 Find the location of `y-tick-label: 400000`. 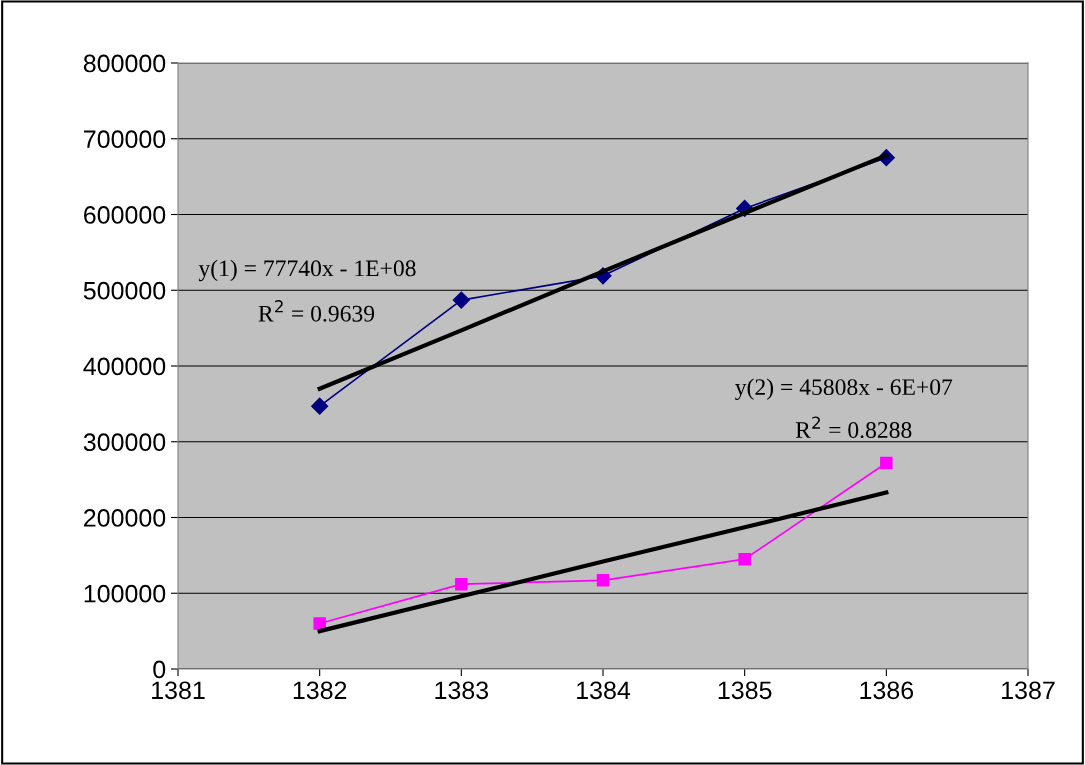

y-tick-label: 400000 is located at coordinates (124, 366).